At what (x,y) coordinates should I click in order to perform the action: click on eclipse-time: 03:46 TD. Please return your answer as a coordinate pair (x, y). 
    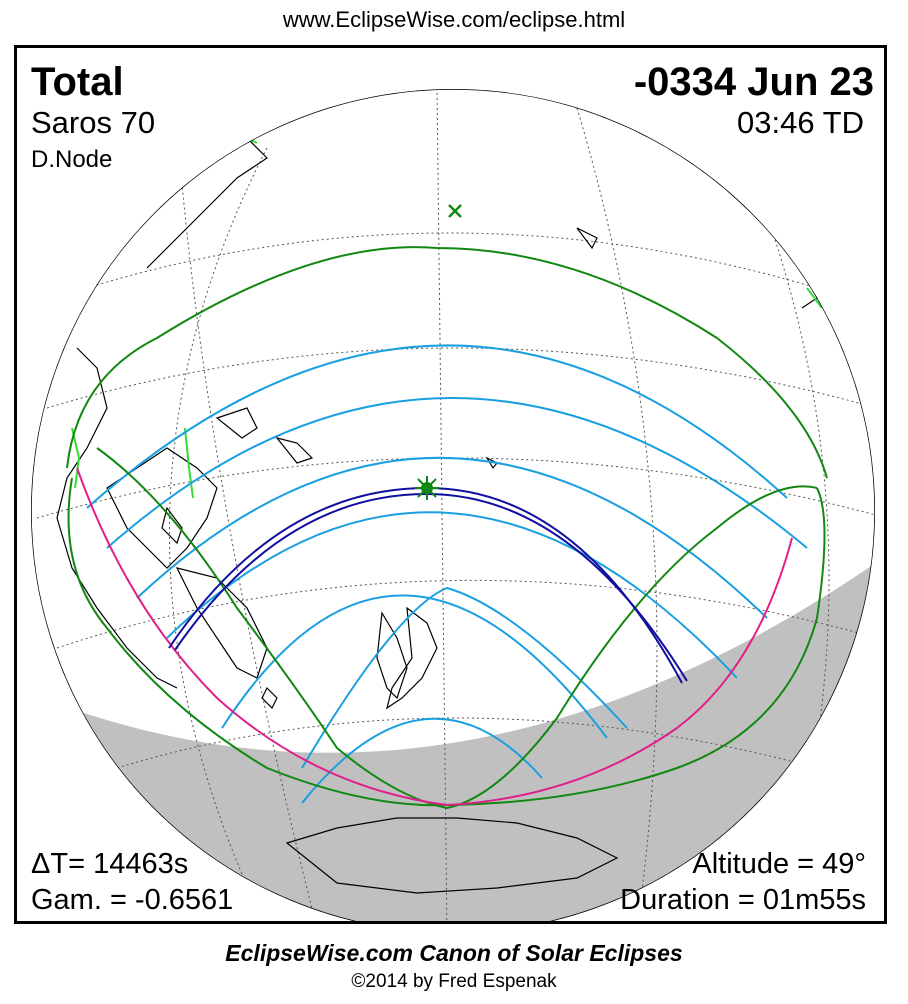
    Looking at the image, I should click on (800, 122).